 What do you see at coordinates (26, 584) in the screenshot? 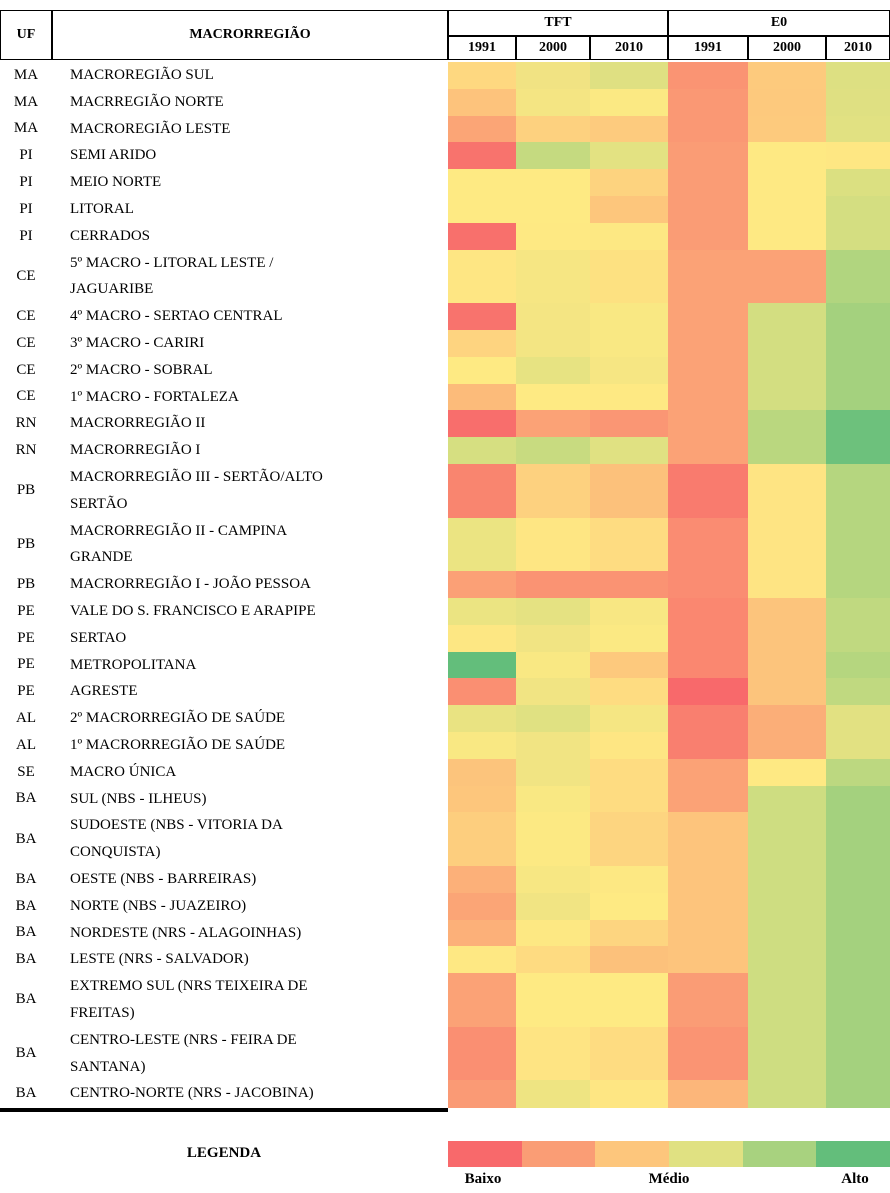
I see `uf-cell: PB` at bounding box center [26, 584].